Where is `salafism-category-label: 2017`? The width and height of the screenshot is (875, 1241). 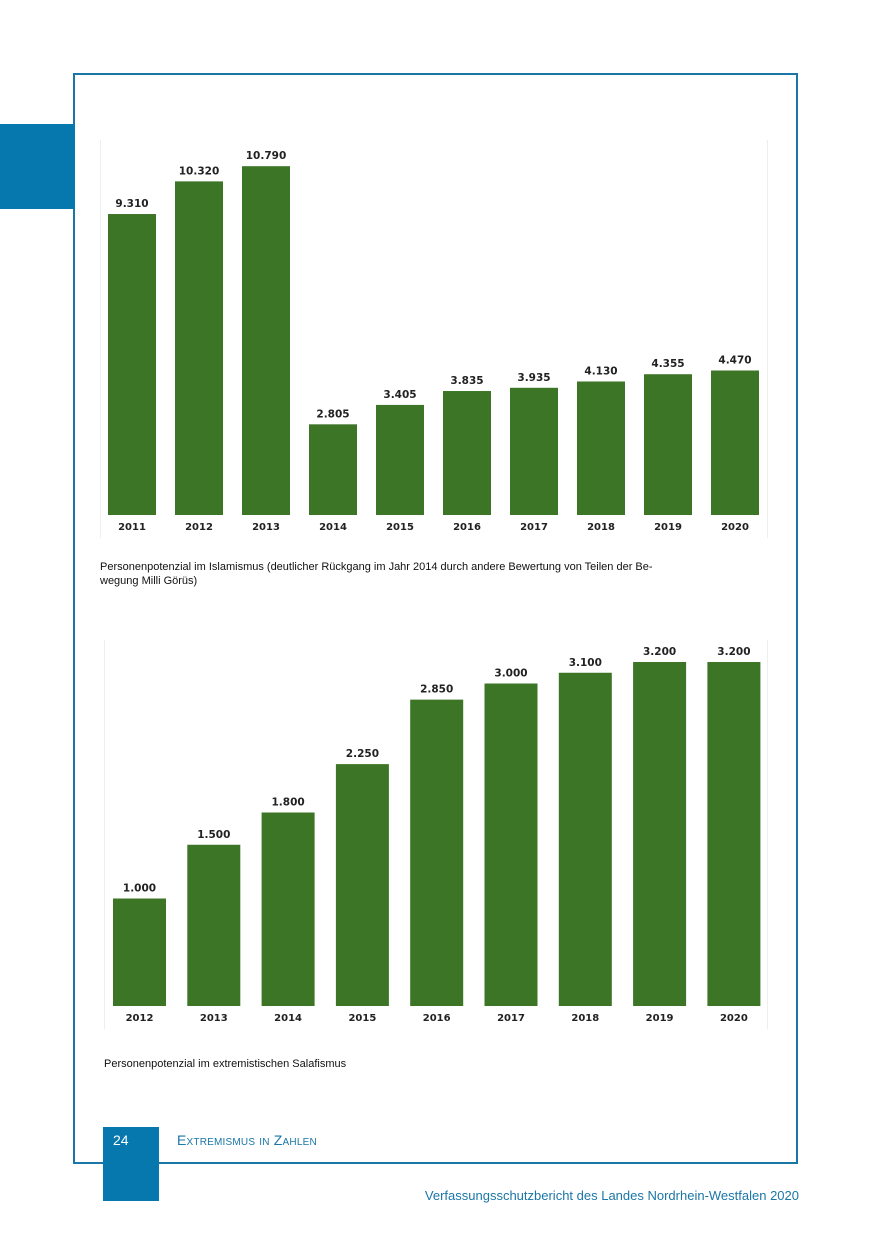 salafism-category-label: 2017 is located at coordinates (511, 1018).